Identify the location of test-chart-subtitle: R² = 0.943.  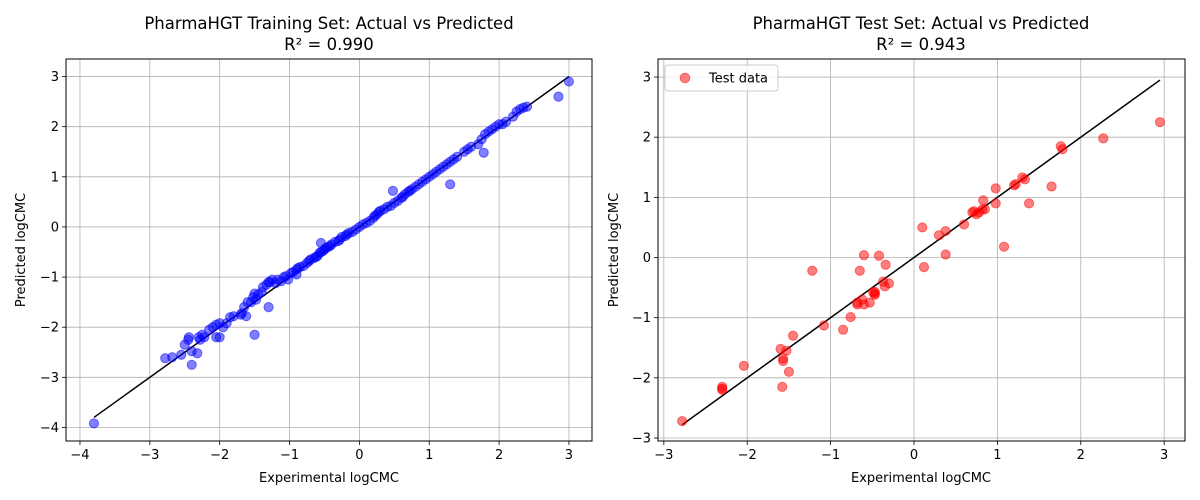
(921, 44).